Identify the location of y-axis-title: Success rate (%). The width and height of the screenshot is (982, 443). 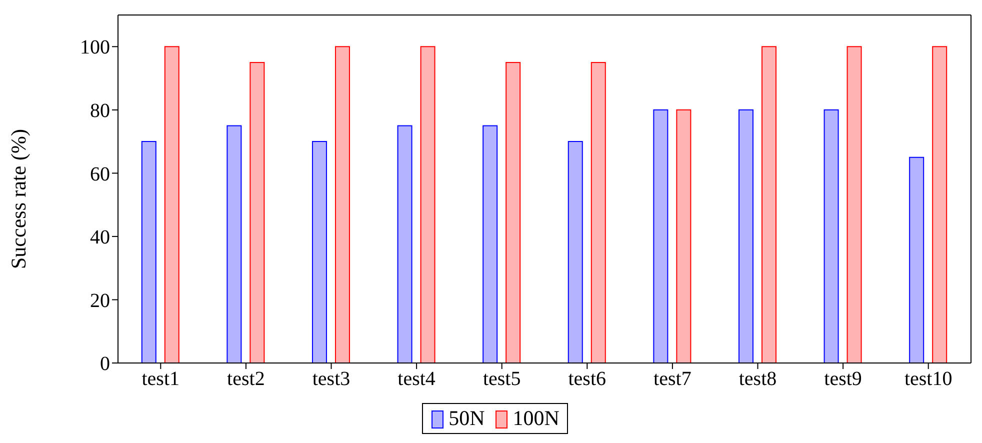
(18, 199).